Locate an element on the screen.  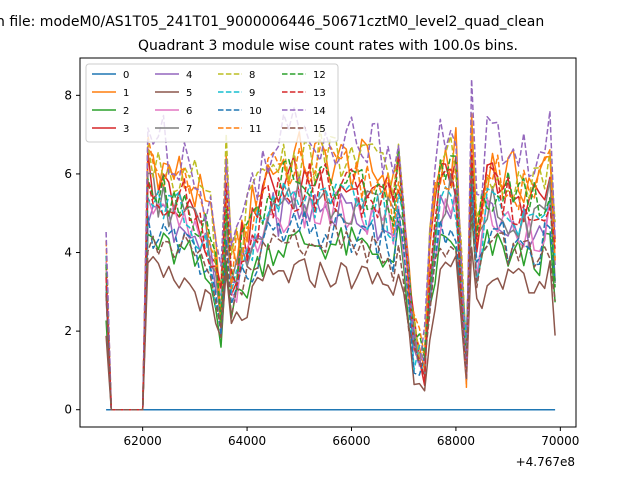
y-tick-label: 2 is located at coordinates (68, 331).